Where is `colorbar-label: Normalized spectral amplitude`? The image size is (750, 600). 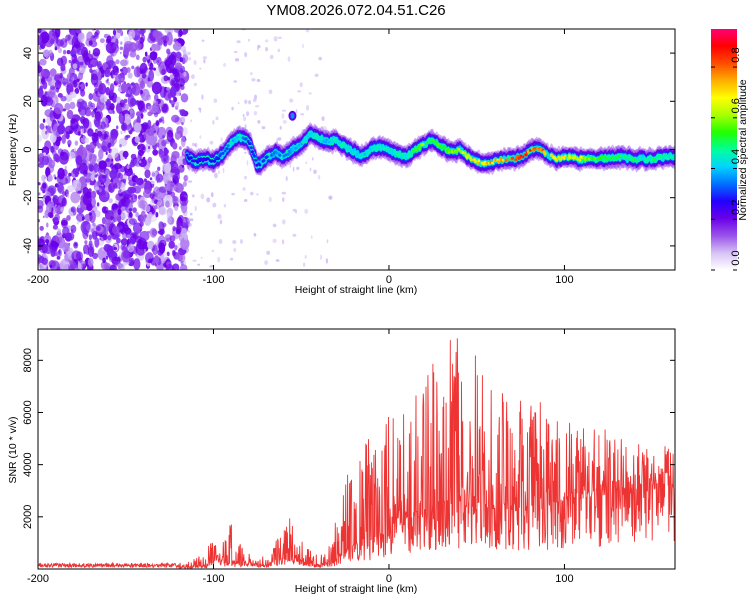 colorbar-label: Normalized spectral amplitude is located at coordinates (743, 149).